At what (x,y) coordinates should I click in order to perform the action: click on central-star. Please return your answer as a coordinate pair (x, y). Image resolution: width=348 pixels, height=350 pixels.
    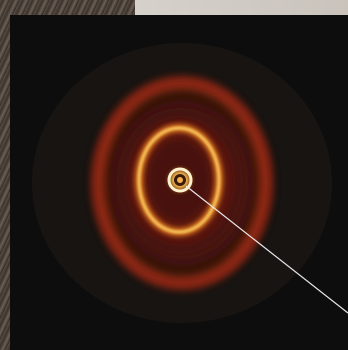
    Looking at the image, I should click on (180, 180).